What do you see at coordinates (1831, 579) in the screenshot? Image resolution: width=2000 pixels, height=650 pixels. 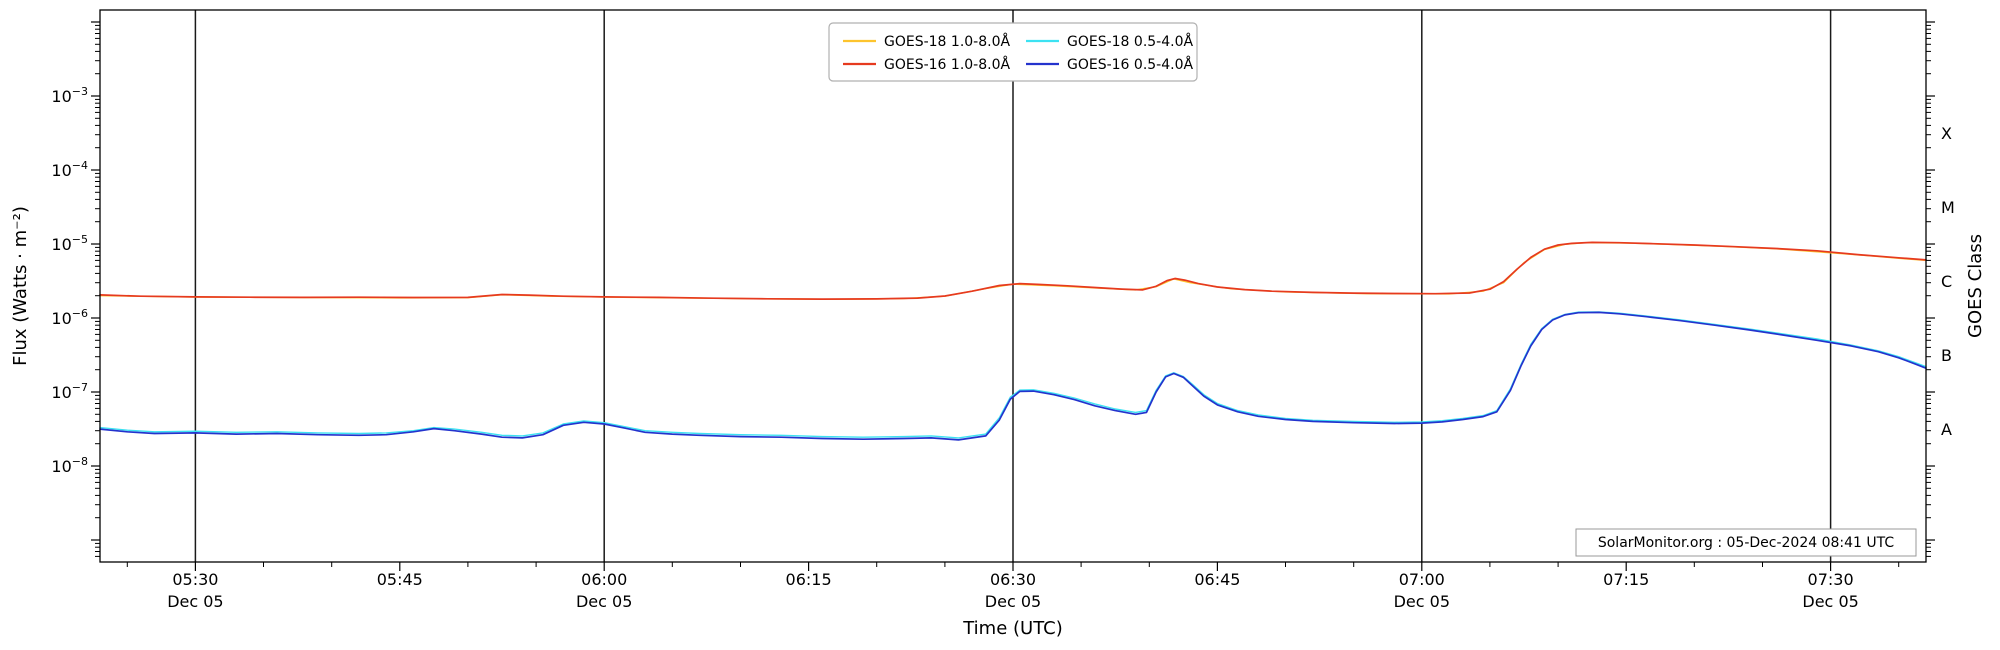 I see `x-tick-label: 07:30` at bounding box center [1831, 579].